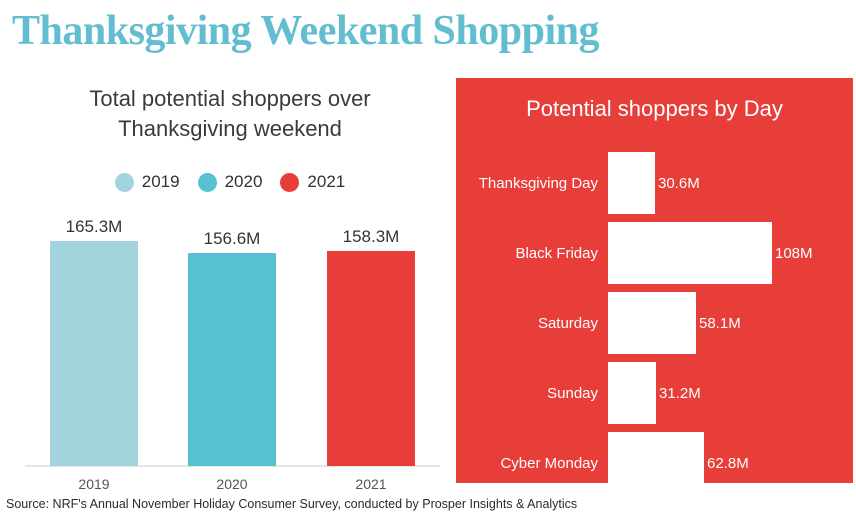 The image size is (856, 519). I want to click on vbar-category-label-2020: 2020, so click(232, 484).